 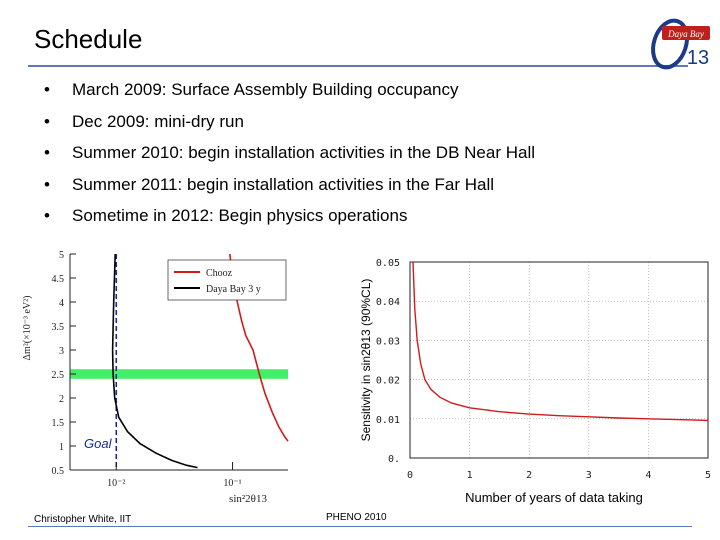 I want to click on footer-author: Christopher White, IIT, so click(x=83, y=519).